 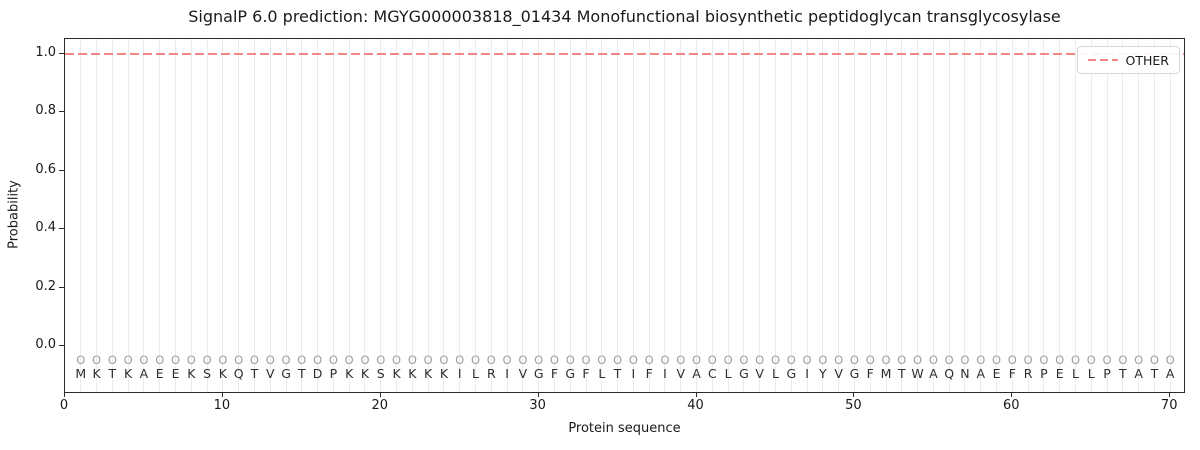 I want to click on residue-letter: P, so click(x=333, y=373).